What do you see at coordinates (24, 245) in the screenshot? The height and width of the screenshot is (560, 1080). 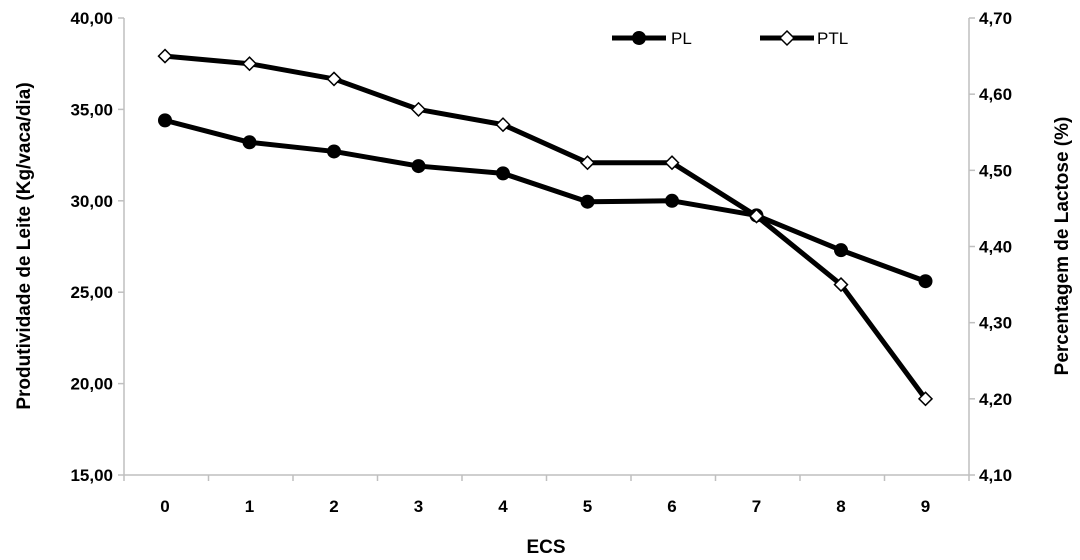 I see `left-axis-title: Produtividade de Leite (Kg/vaca/dia)` at bounding box center [24, 245].